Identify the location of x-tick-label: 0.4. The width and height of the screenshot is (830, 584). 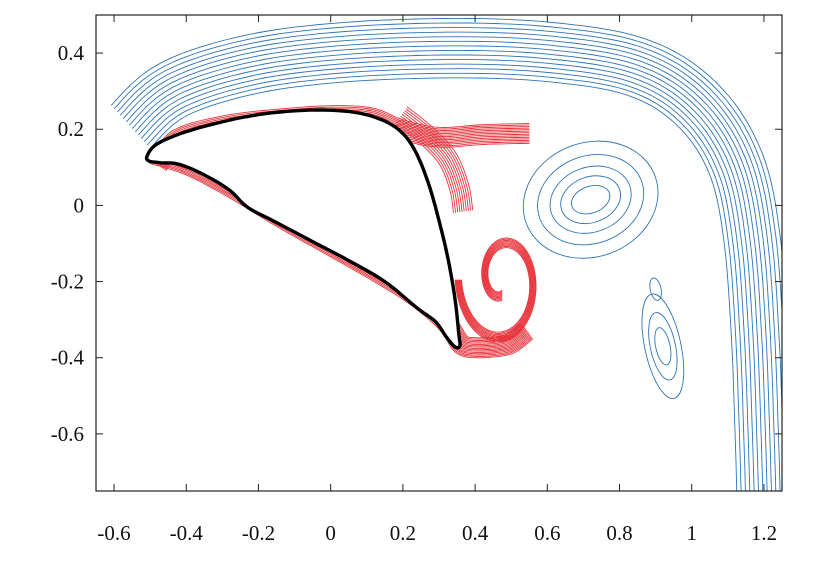
(475, 533).